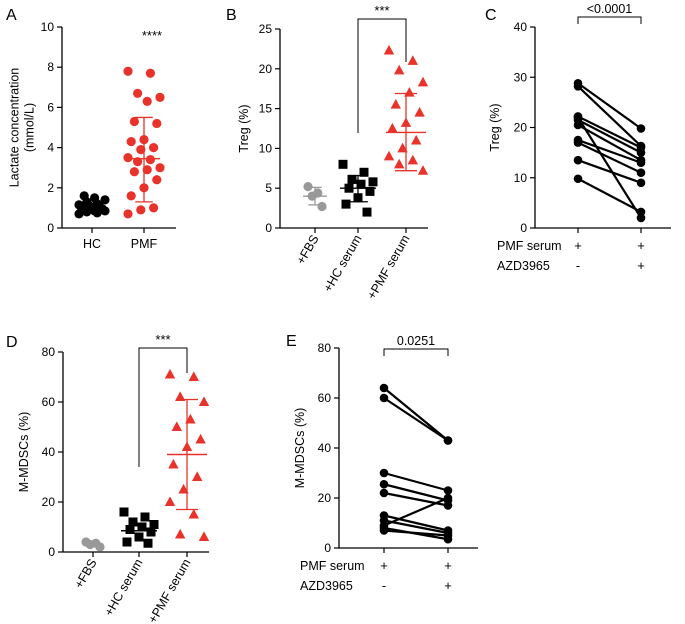  Describe the element at coordinates (50, 188) in the screenshot. I see `y-tick-label: 2` at that location.